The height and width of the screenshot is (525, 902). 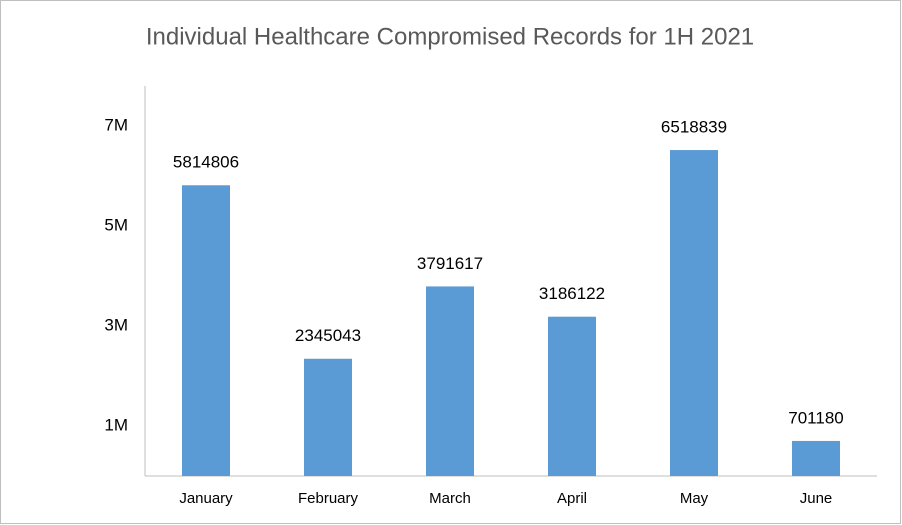 I want to click on y-tick-label: 1M, so click(x=116, y=424).